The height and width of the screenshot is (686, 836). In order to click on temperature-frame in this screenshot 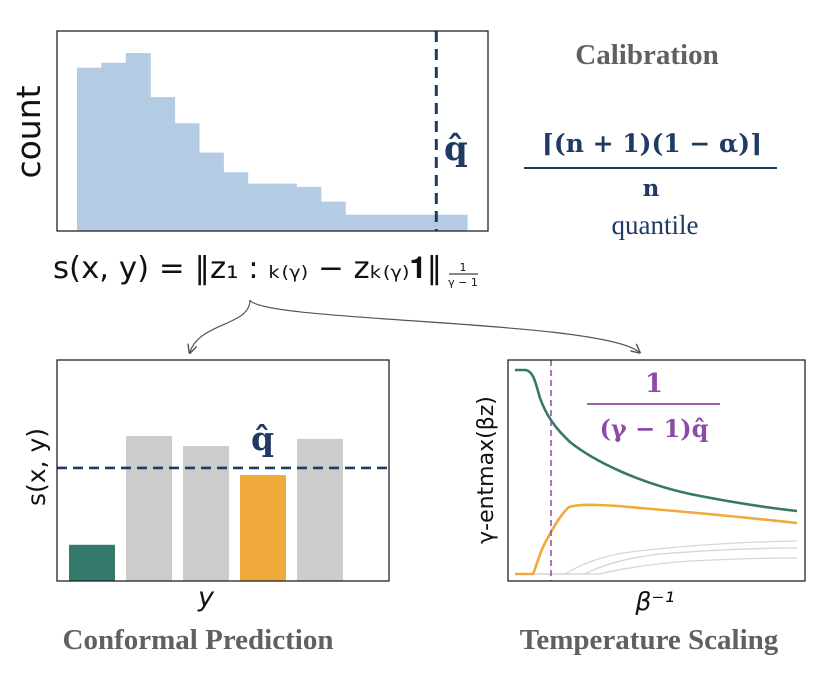, I will do `click(656, 470)`.